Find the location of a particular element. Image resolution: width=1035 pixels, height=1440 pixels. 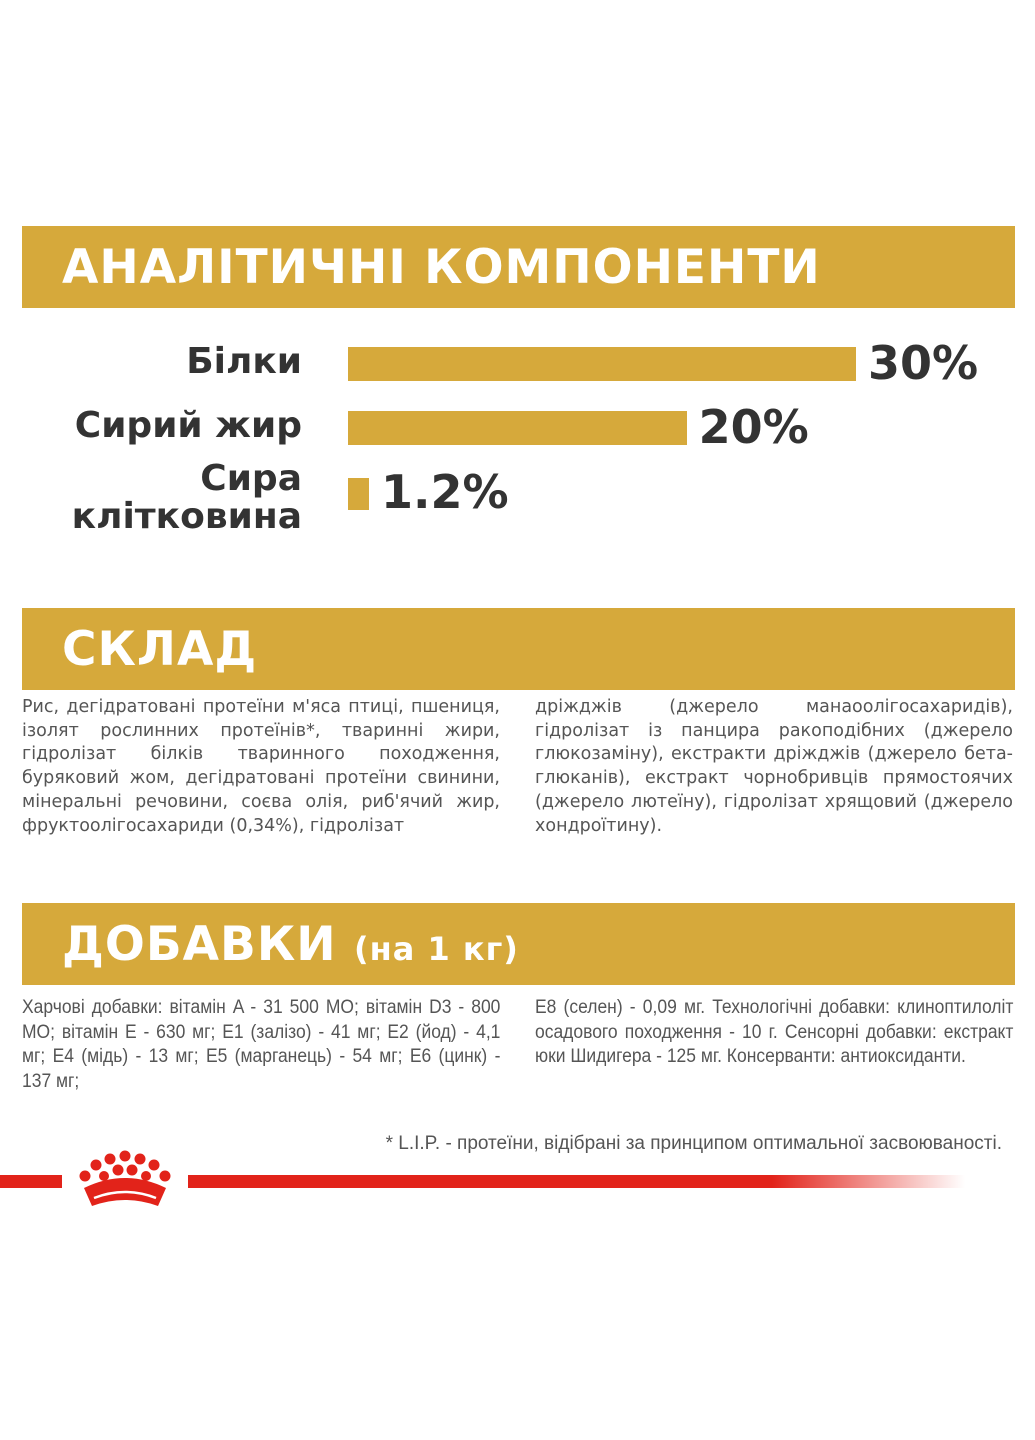

protein-value: 30% is located at coordinates (923, 363).